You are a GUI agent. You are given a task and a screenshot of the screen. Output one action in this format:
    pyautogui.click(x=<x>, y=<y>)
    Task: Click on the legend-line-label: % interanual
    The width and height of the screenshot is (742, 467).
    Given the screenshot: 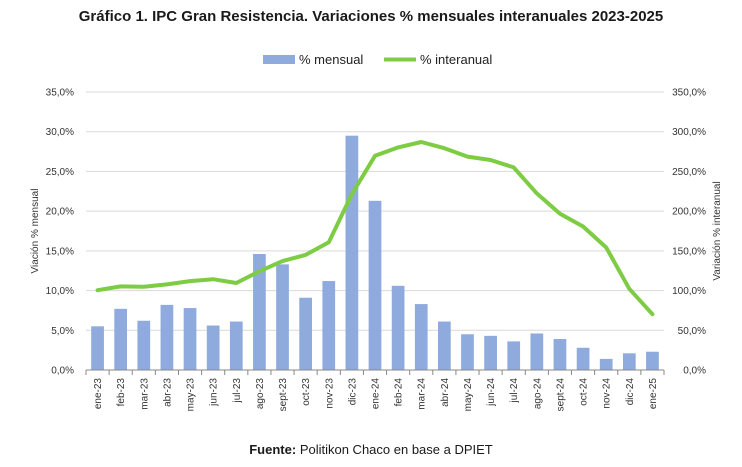 What is the action you would take?
    pyautogui.click(x=456, y=59)
    